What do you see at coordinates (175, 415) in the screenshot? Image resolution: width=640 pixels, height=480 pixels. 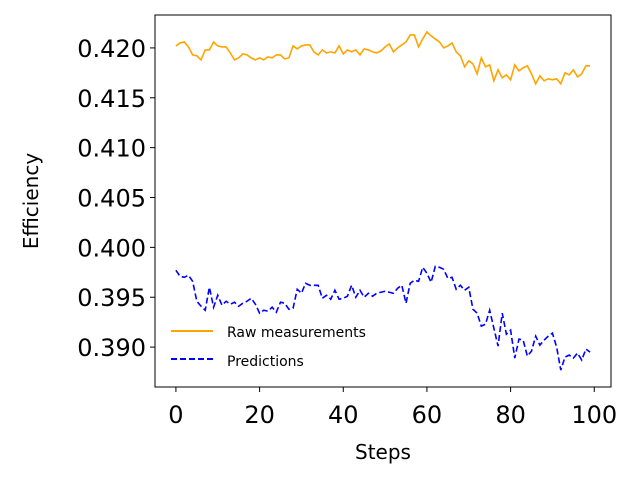 I see `x-tick-label: 0` at bounding box center [175, 415].